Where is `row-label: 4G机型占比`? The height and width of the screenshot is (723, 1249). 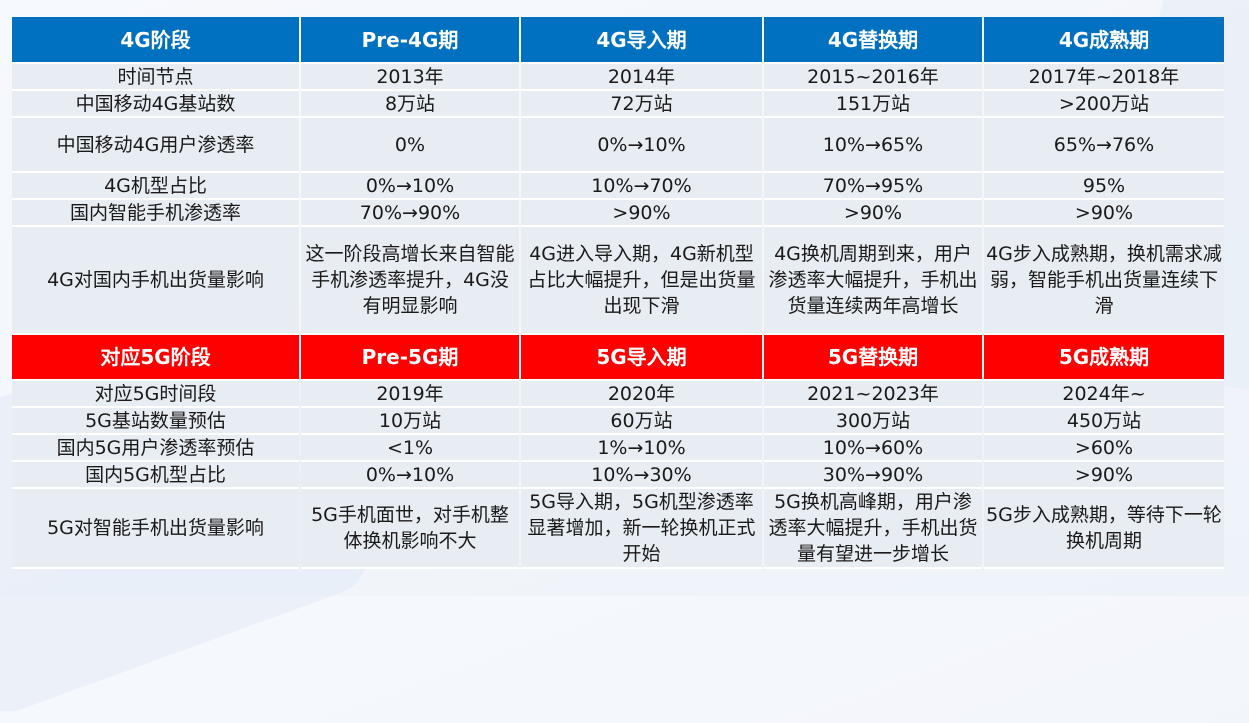
row-label: 4G机型占比 is located at coordinates (155, 186).